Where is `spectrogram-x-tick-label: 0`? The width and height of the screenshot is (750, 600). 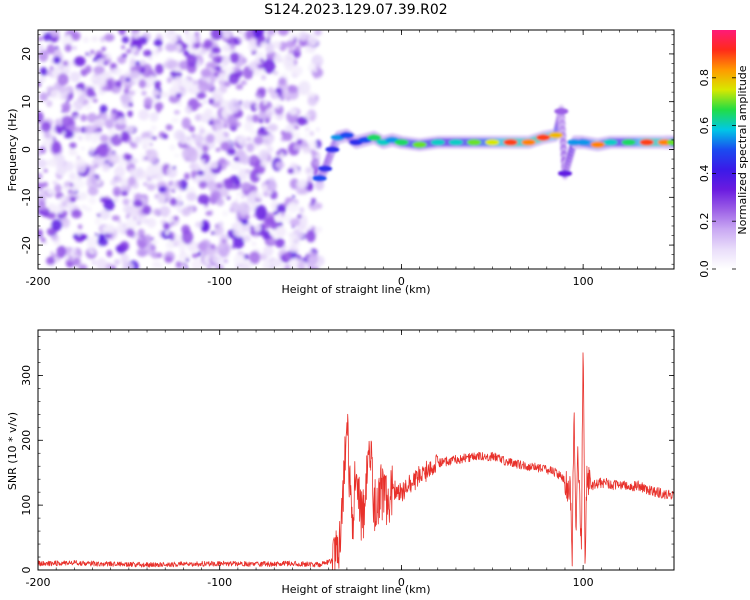
spectrogram-x-tick-label: 0 is located at coordinates (401, 281).